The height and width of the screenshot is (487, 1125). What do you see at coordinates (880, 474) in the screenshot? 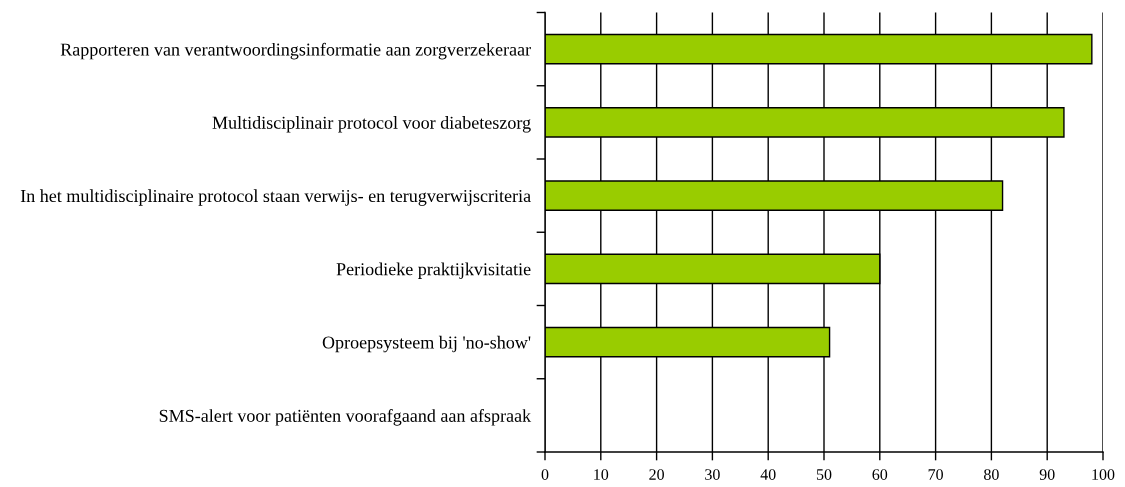
I see `x-tick-label: 60` at bounding box center [880, 474].